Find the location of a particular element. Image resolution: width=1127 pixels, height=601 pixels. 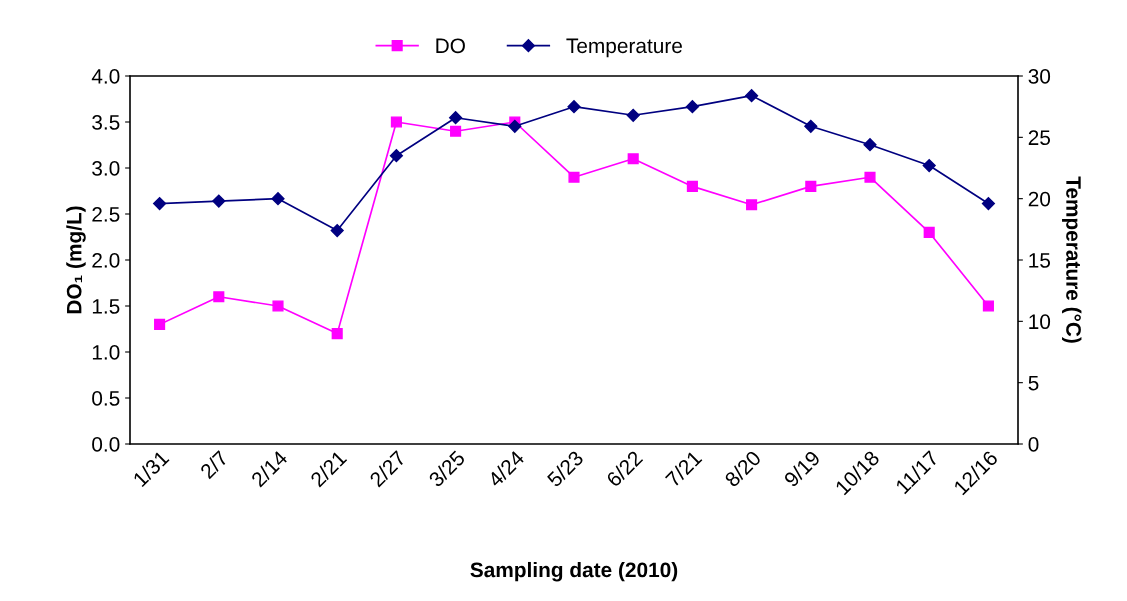

y-tick-label: 1.0 is located at coordinates (106, 352).